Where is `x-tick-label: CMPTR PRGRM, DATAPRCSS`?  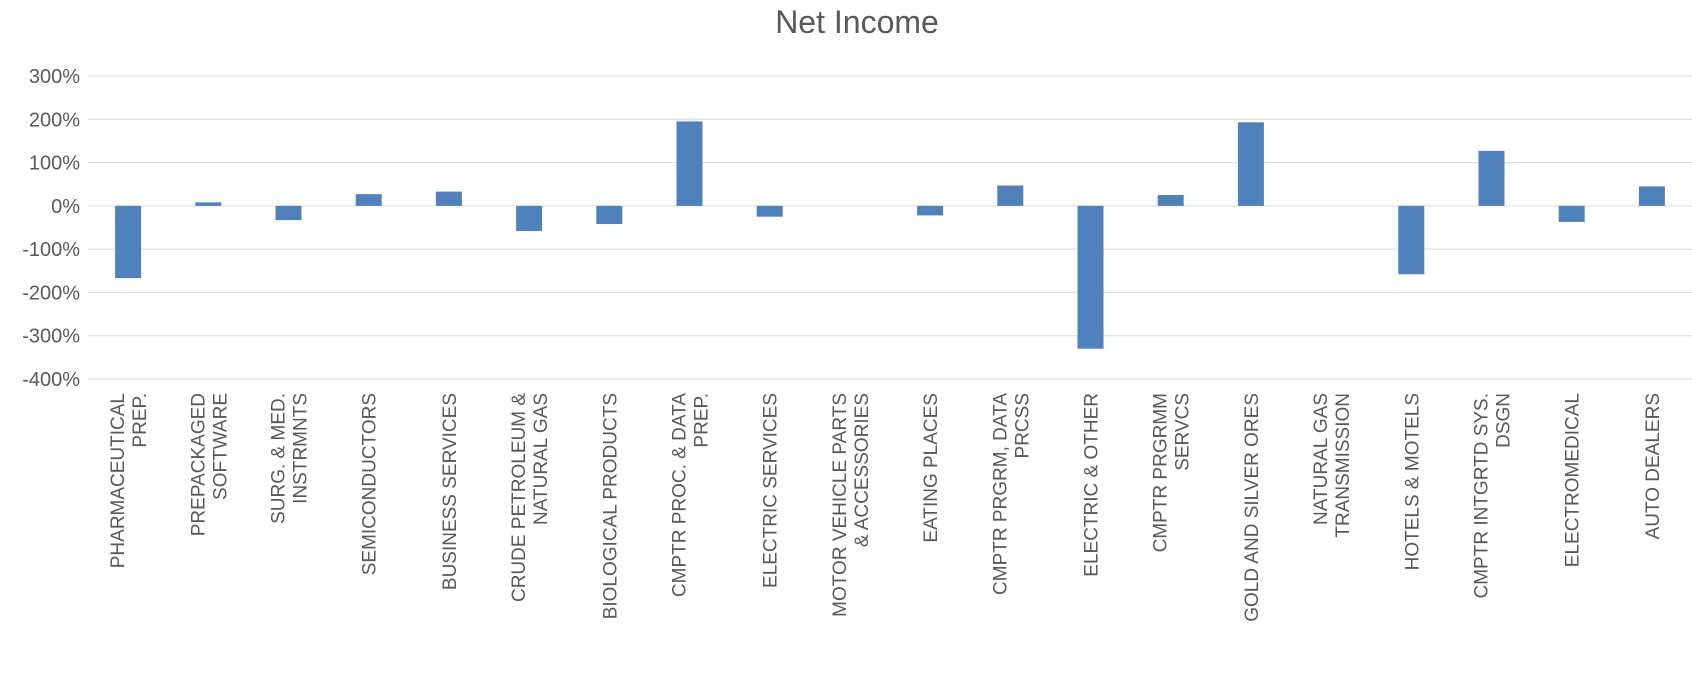
x-tick-label: CMPTR PRGRM, DATAPRCSS is located at coordinates (1011, 494).